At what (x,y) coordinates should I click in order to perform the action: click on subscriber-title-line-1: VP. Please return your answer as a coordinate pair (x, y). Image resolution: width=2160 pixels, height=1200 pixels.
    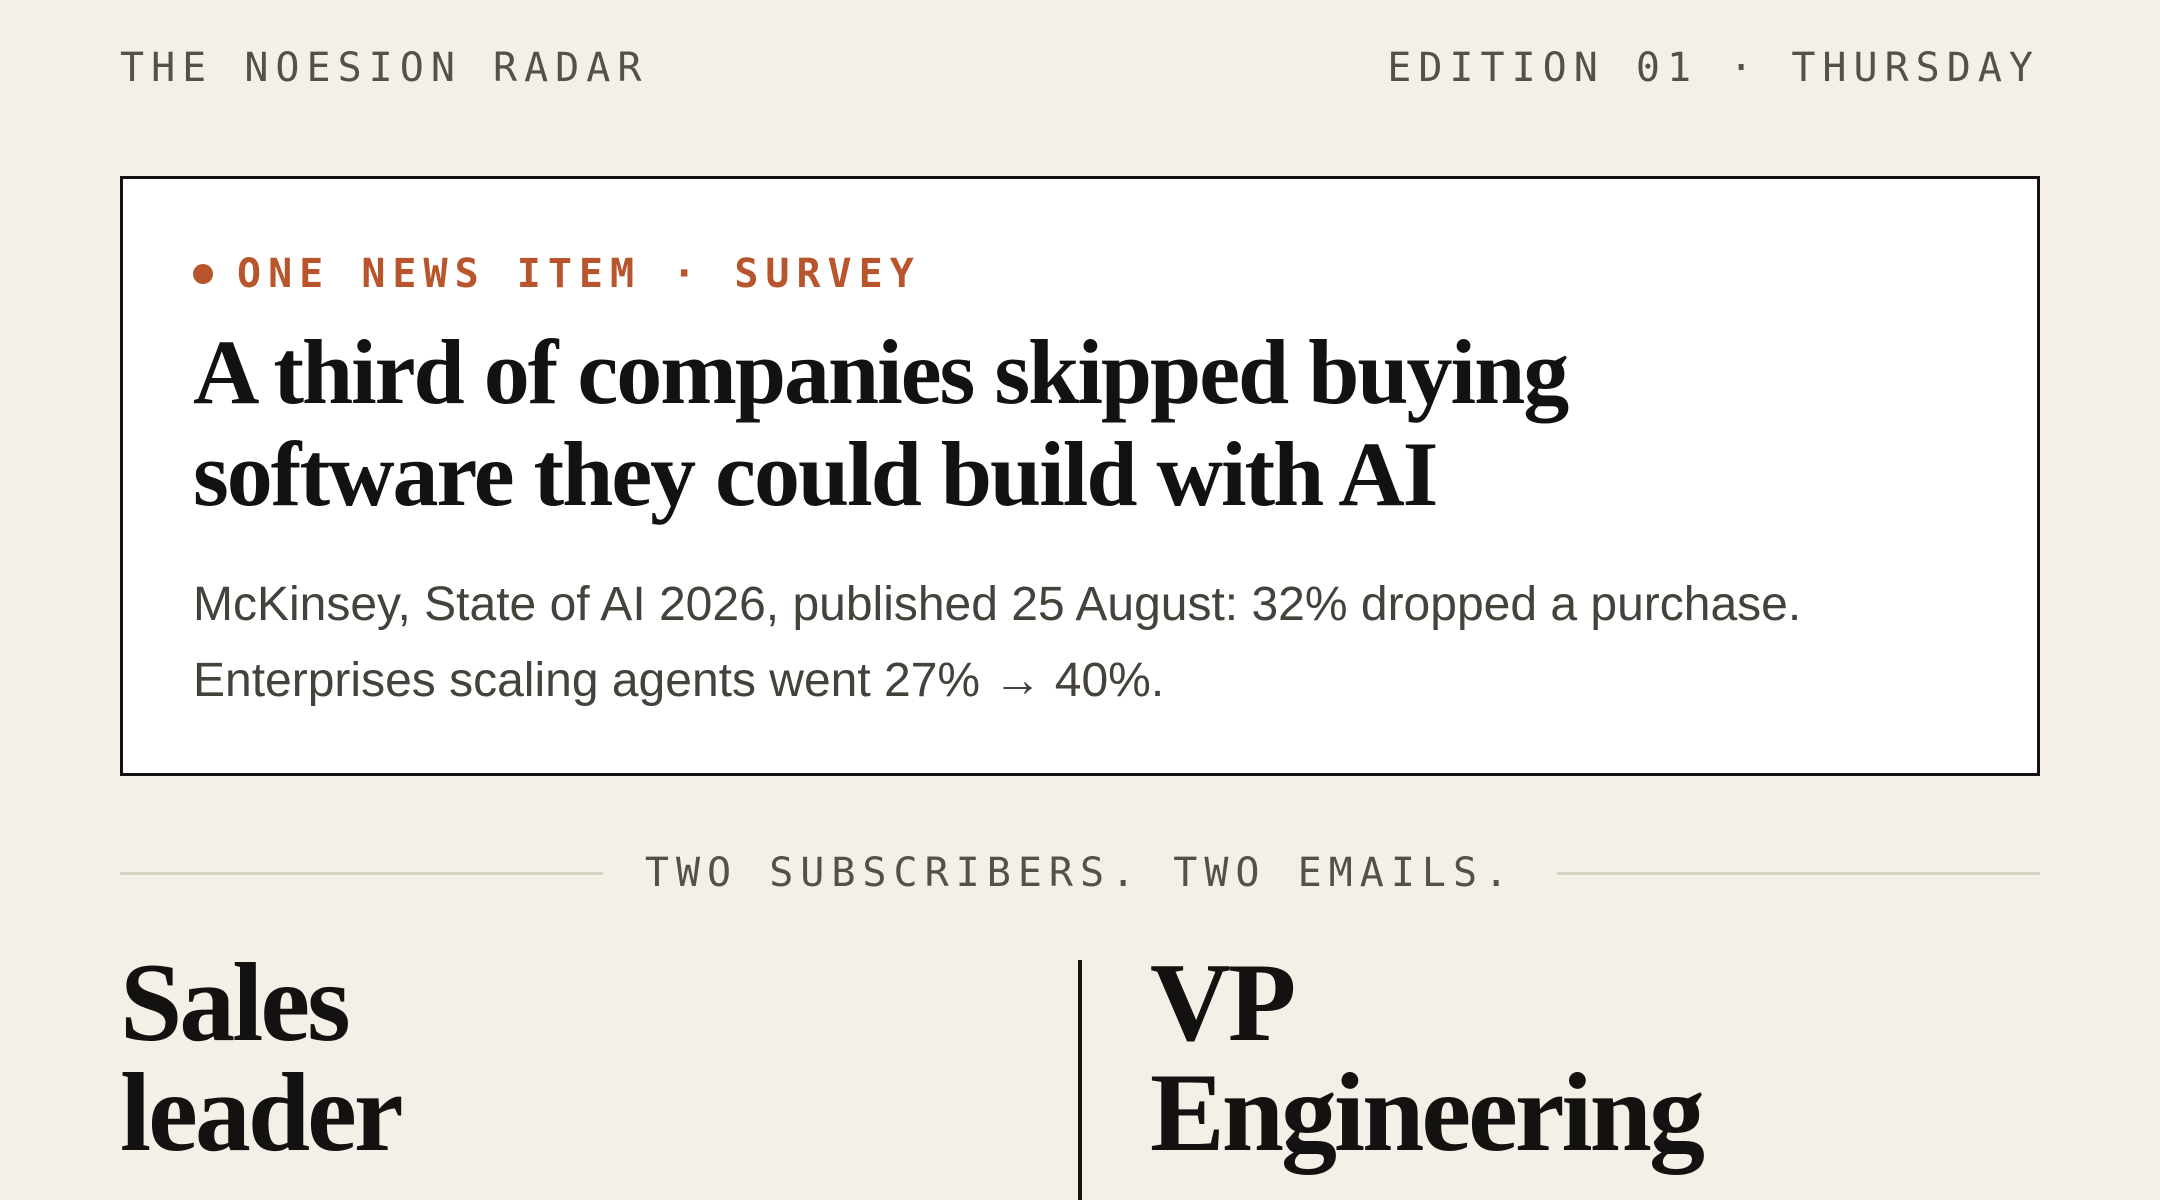
    Looking at the image, I should click on (1223, 1003).